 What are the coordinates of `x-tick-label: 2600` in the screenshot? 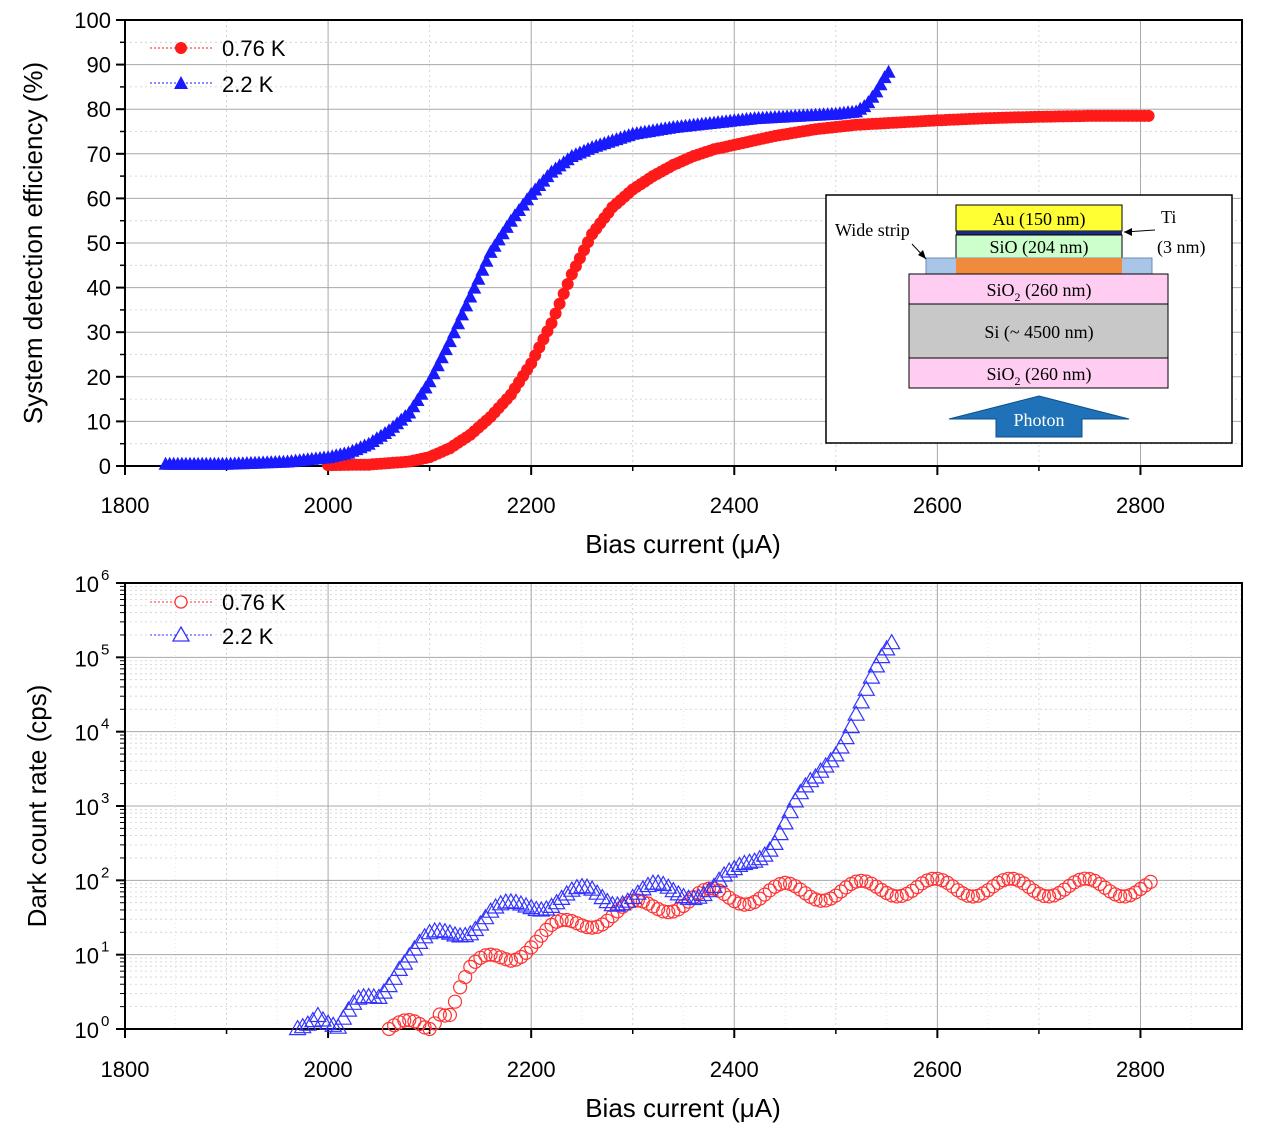 It's located at (937, 505).